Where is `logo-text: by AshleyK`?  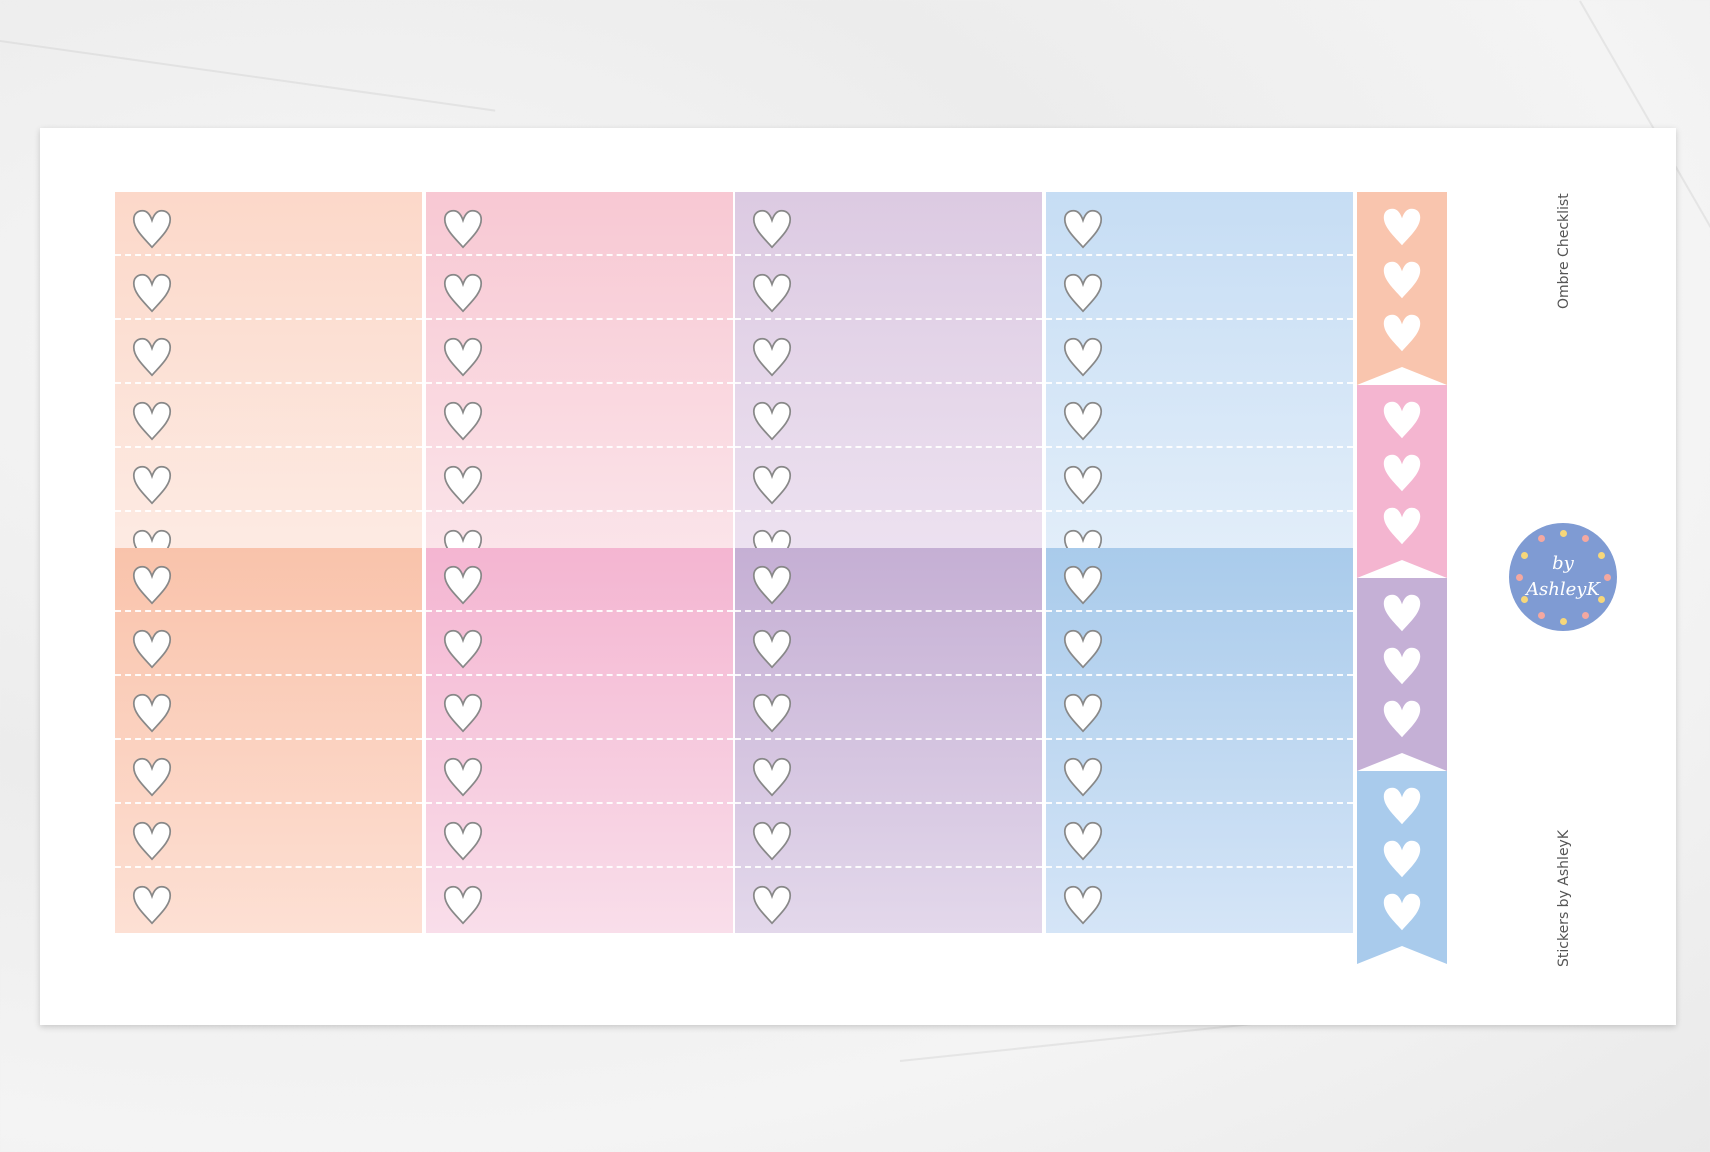
logo-text: by AshleyK is located at coordinates (1563, 577).